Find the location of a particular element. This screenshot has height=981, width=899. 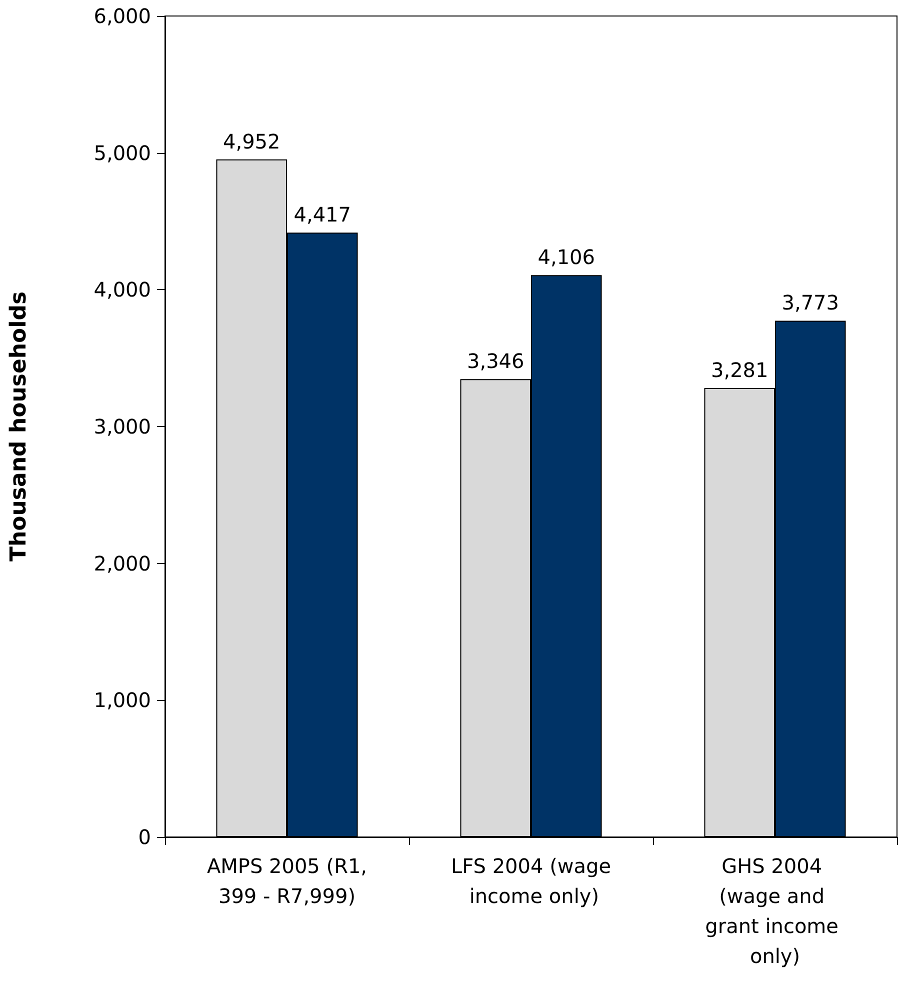

data-label: 3,281 is located at coordinates (739, 370).